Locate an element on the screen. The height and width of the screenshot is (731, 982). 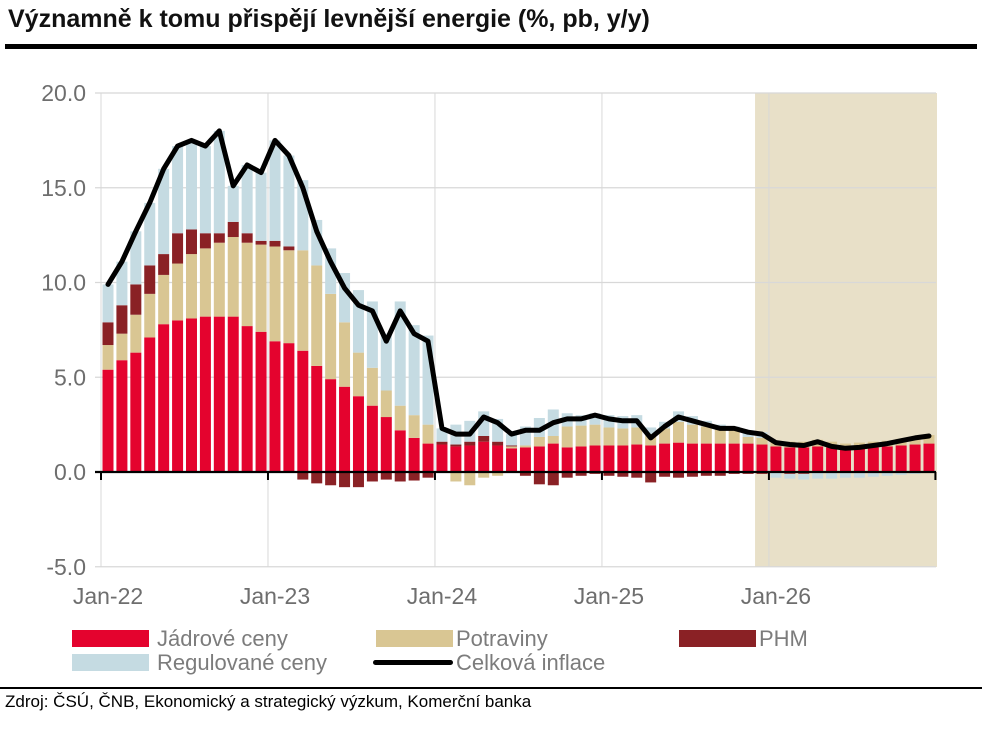
source-divider is located at coordinates (491, 688).